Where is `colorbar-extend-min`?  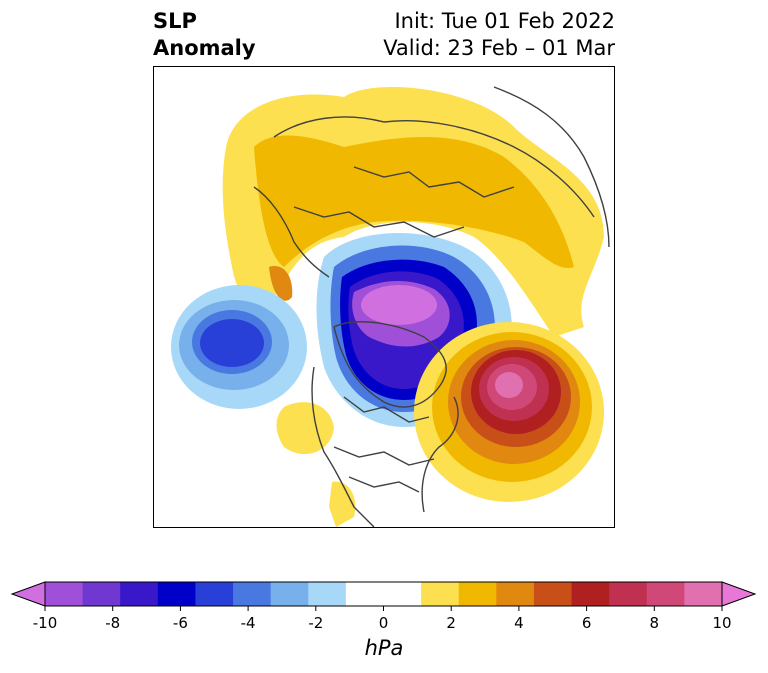 colorbar-extend-min is located at coordinates (28, 594).